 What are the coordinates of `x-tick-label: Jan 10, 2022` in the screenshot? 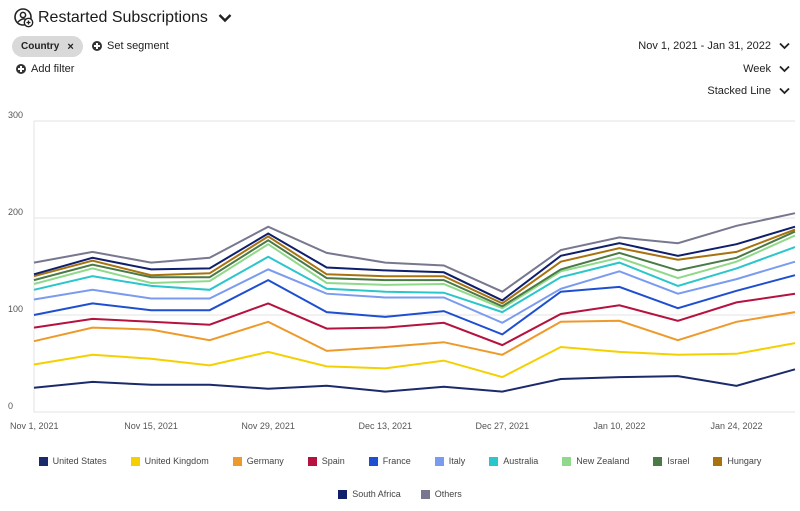 It's located at (619, 426).